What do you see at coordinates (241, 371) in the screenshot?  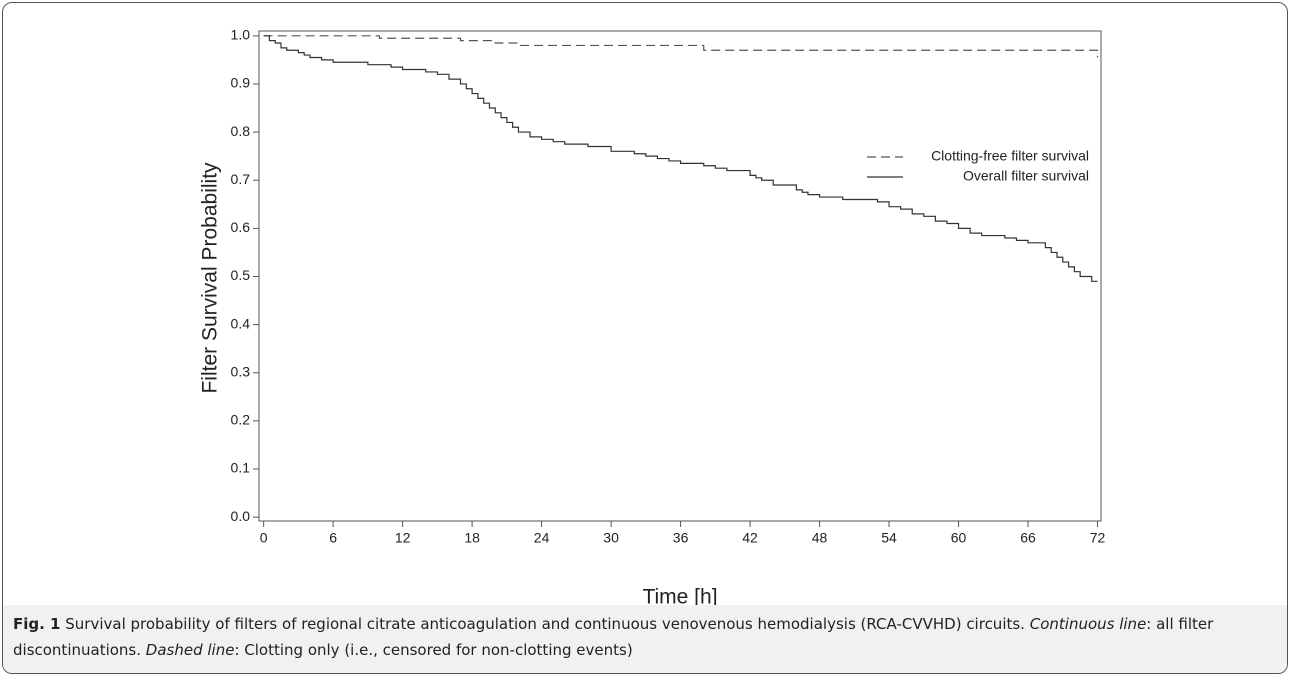 I see `y-tick-label: 0.3` at bounding box center [241, 371].